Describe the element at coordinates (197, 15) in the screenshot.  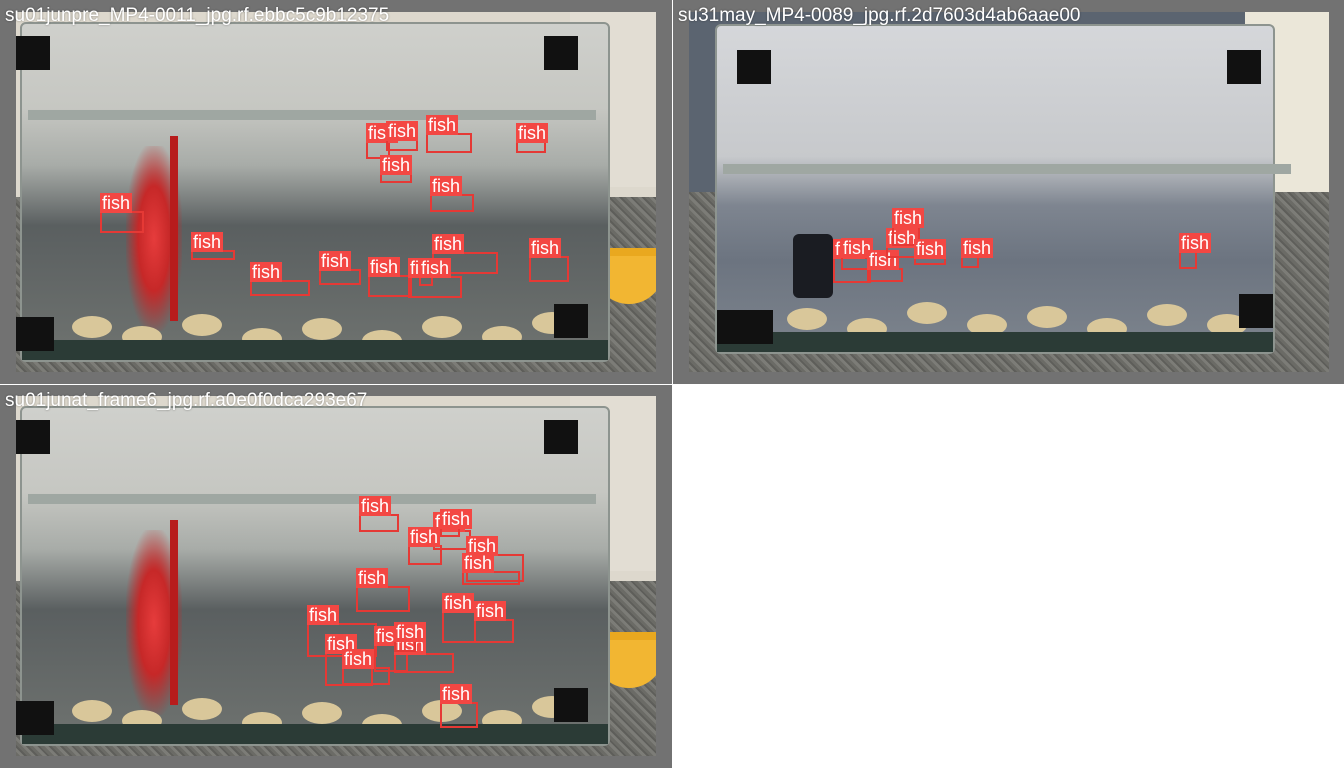
I see `image-filename: su01junpre_MP4-0011_jpg.rf.ebbc5c9b12375` at that location.